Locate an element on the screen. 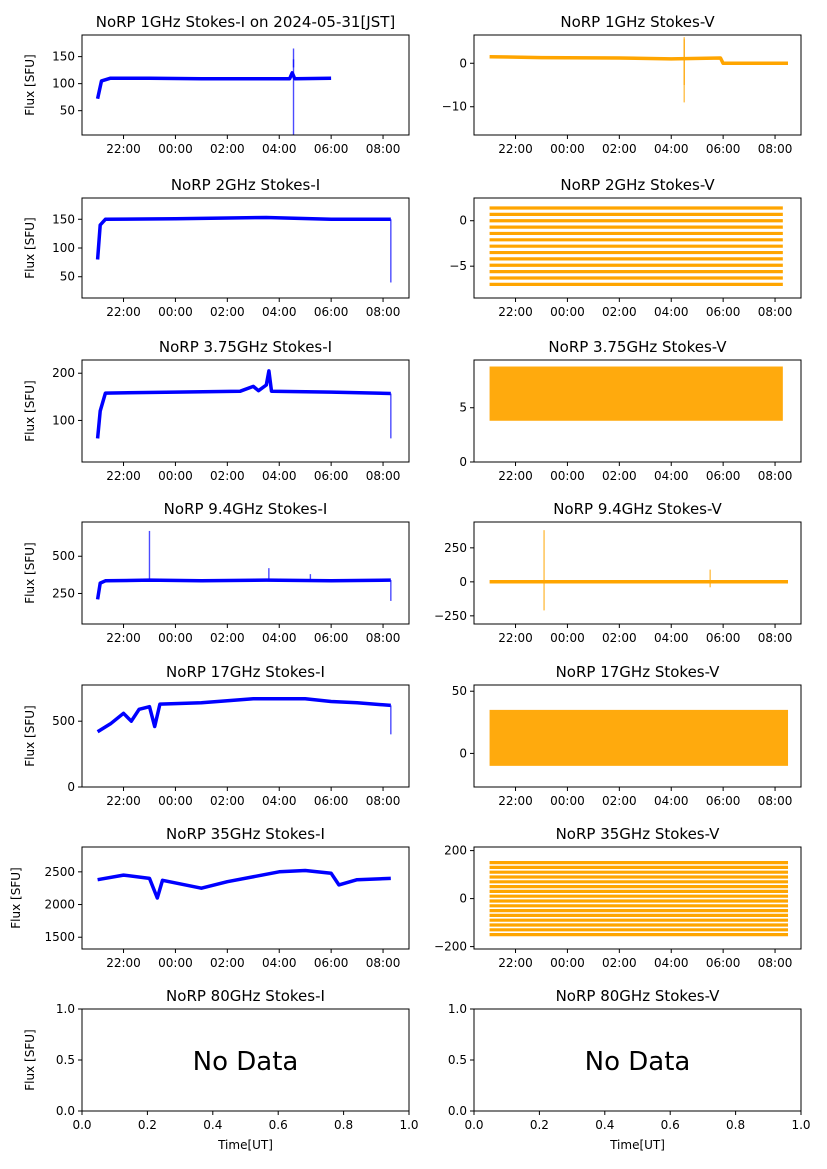 This screenshot has width=827, height=1169. x-tick-label: 0.4 is located at coordinates (212, 1125).